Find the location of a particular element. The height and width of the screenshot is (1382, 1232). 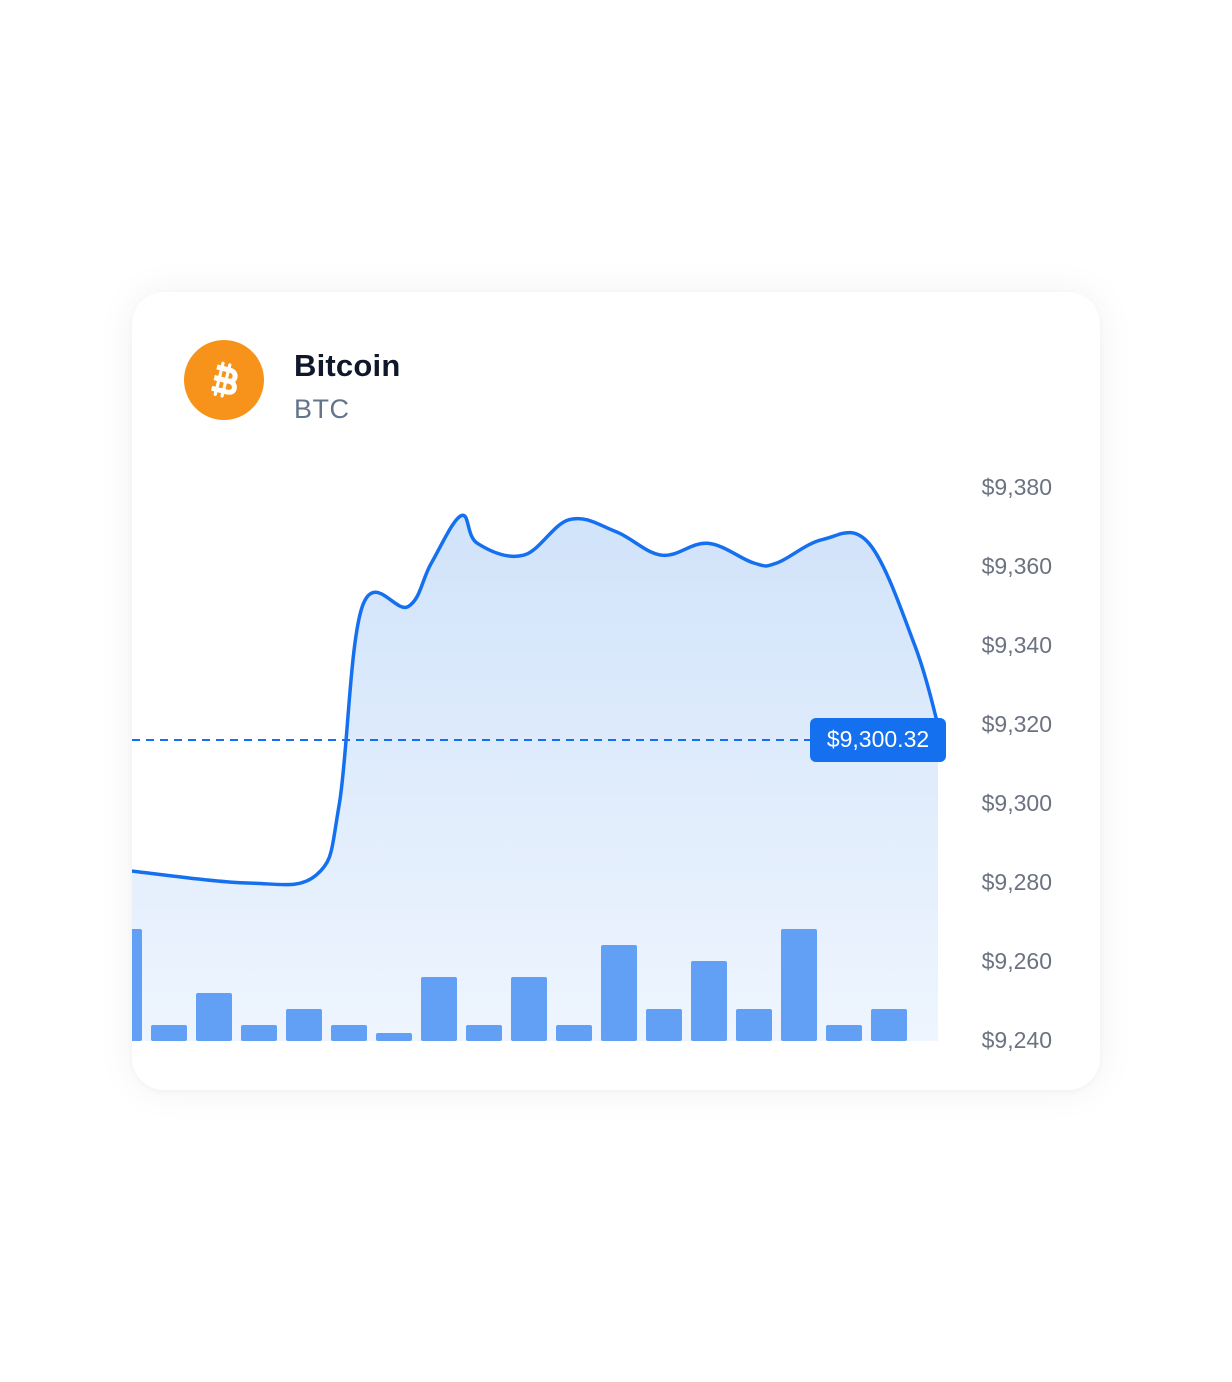

y-tick-label: $9,280 is located at coordinates (1017, 882).